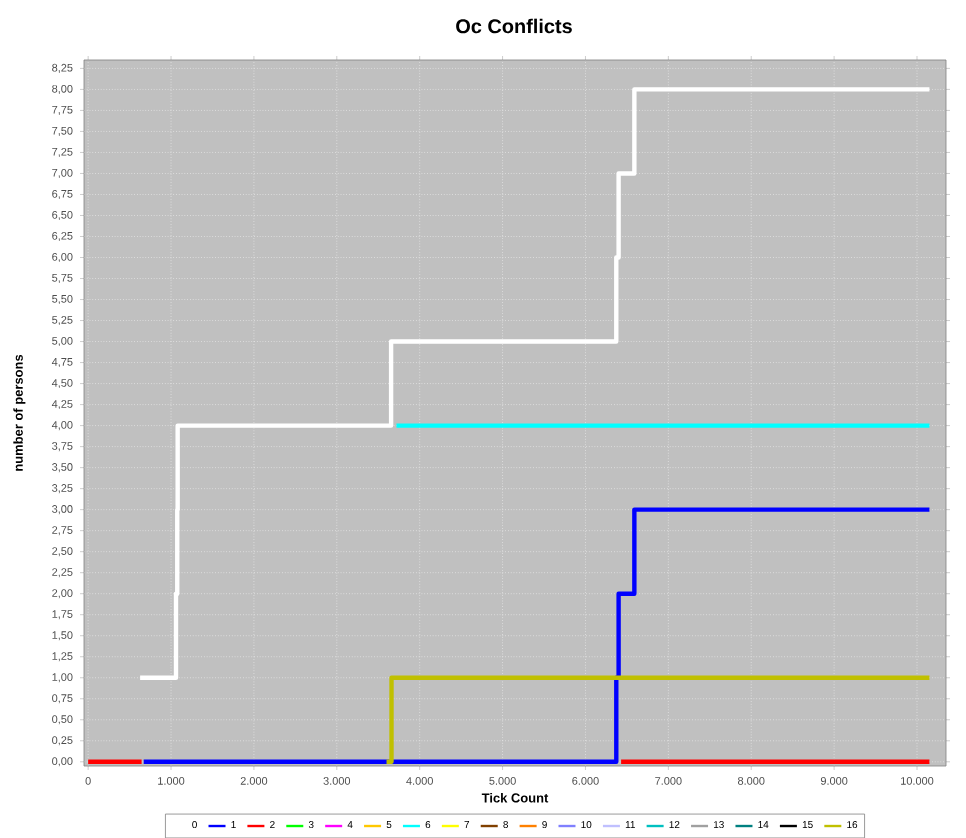  Describe the element at coordinates (514, 26) in the screenshot. I see `chart-title: Oc Conflicts` at that location.